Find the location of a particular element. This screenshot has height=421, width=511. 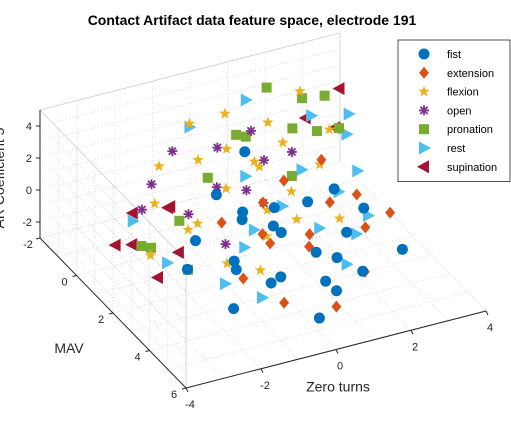

legend-box is located at coordinates (454, 111).